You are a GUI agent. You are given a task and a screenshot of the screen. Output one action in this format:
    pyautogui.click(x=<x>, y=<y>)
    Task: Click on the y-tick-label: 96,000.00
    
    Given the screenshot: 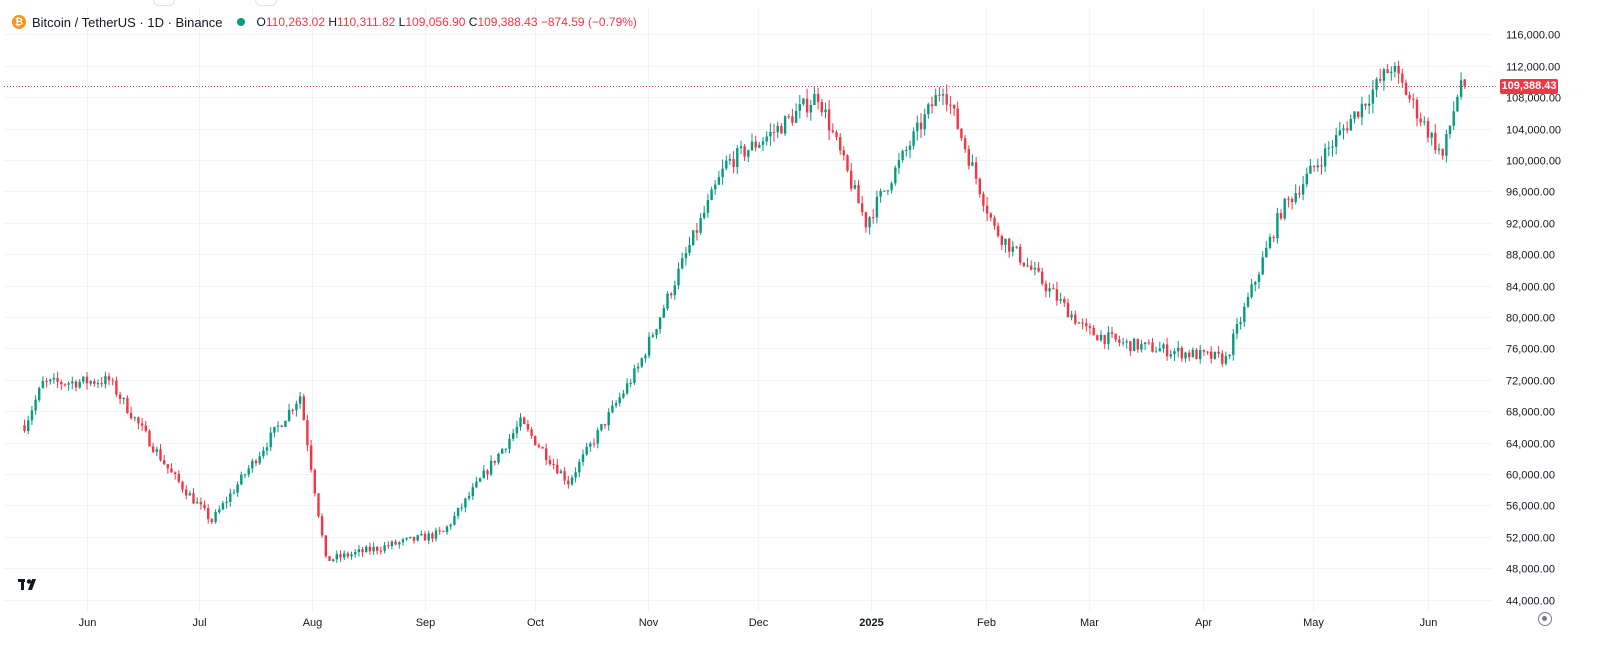 What is the action you would take?
    pyautogui.click(x=1530, y=193)
    